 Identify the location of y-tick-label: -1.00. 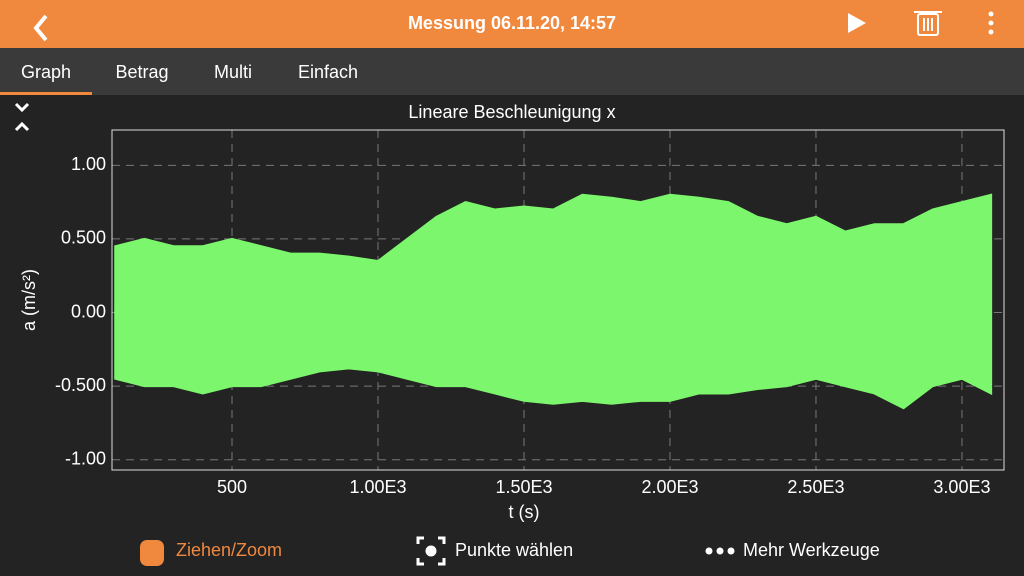
(85, 458).